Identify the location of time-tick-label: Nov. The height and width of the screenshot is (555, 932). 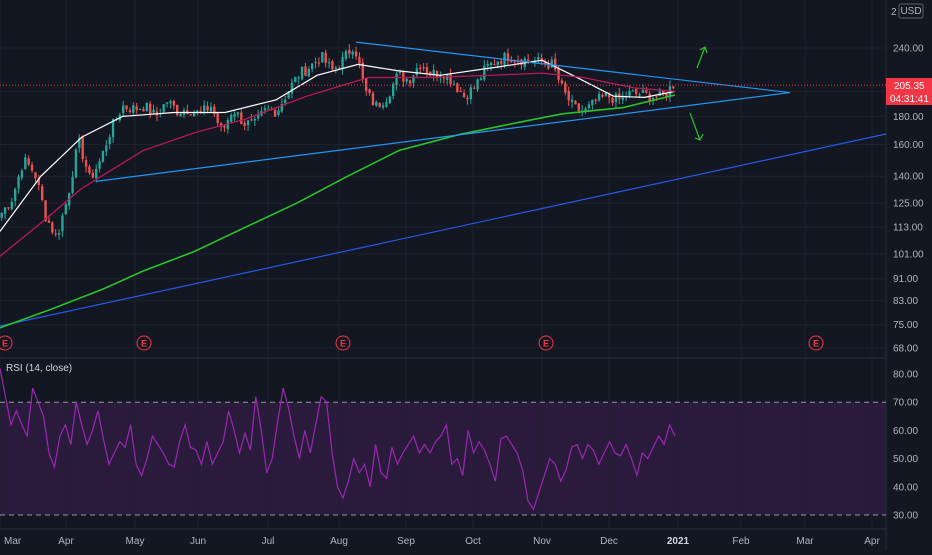
(542, 541).